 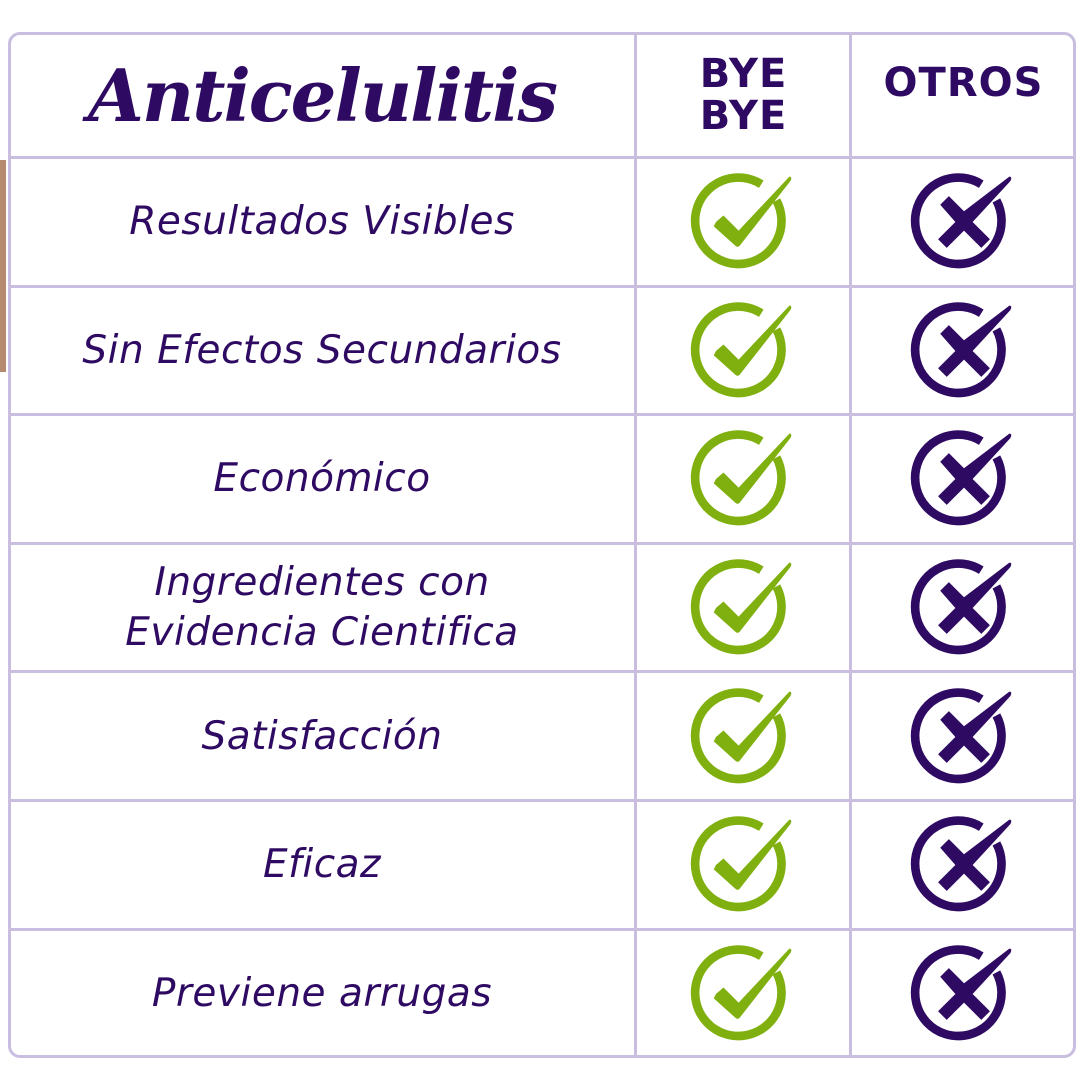 What do you see at coordinates (322, 608) in the screenshot?
I see `feature-label: Ingredientes con Evidencia Cientifica` at bounding box center [322, 608].